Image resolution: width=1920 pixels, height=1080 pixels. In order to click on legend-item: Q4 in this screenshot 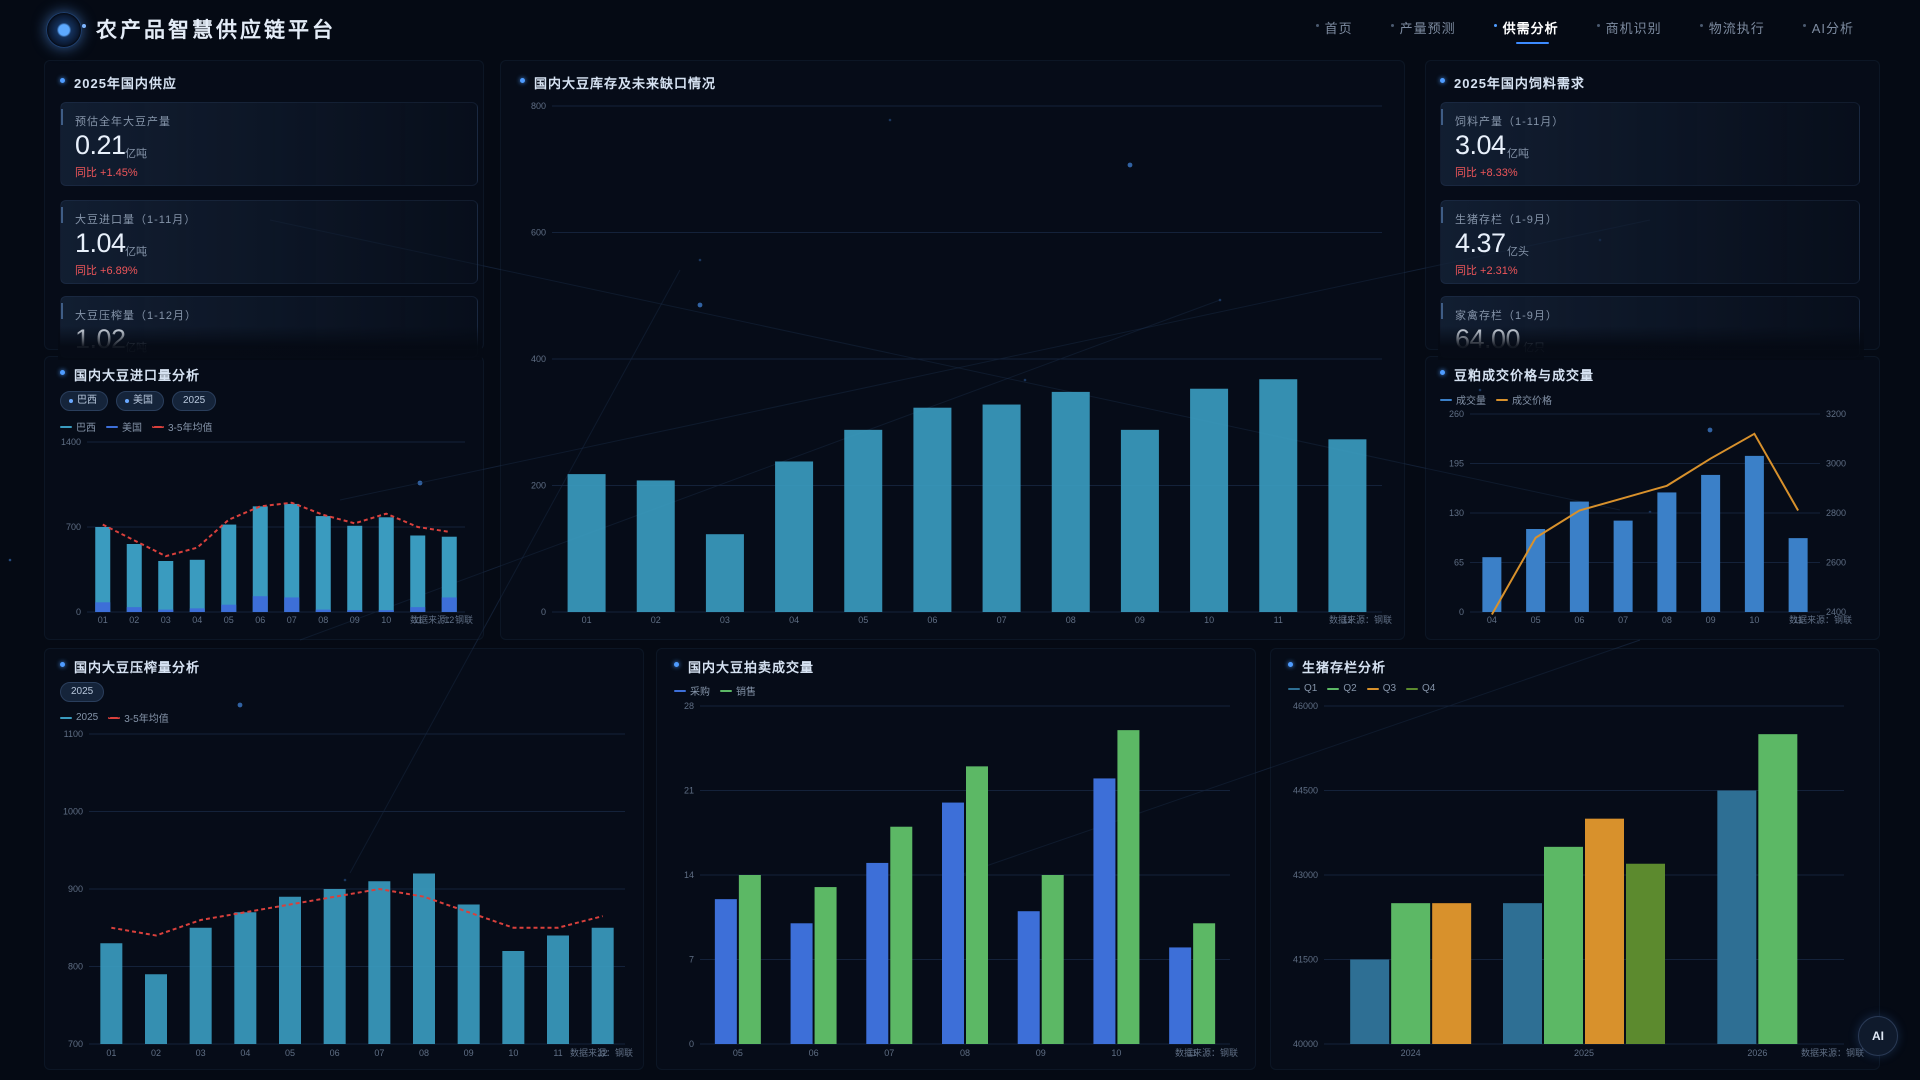, I will do `click(1420, 688)`.